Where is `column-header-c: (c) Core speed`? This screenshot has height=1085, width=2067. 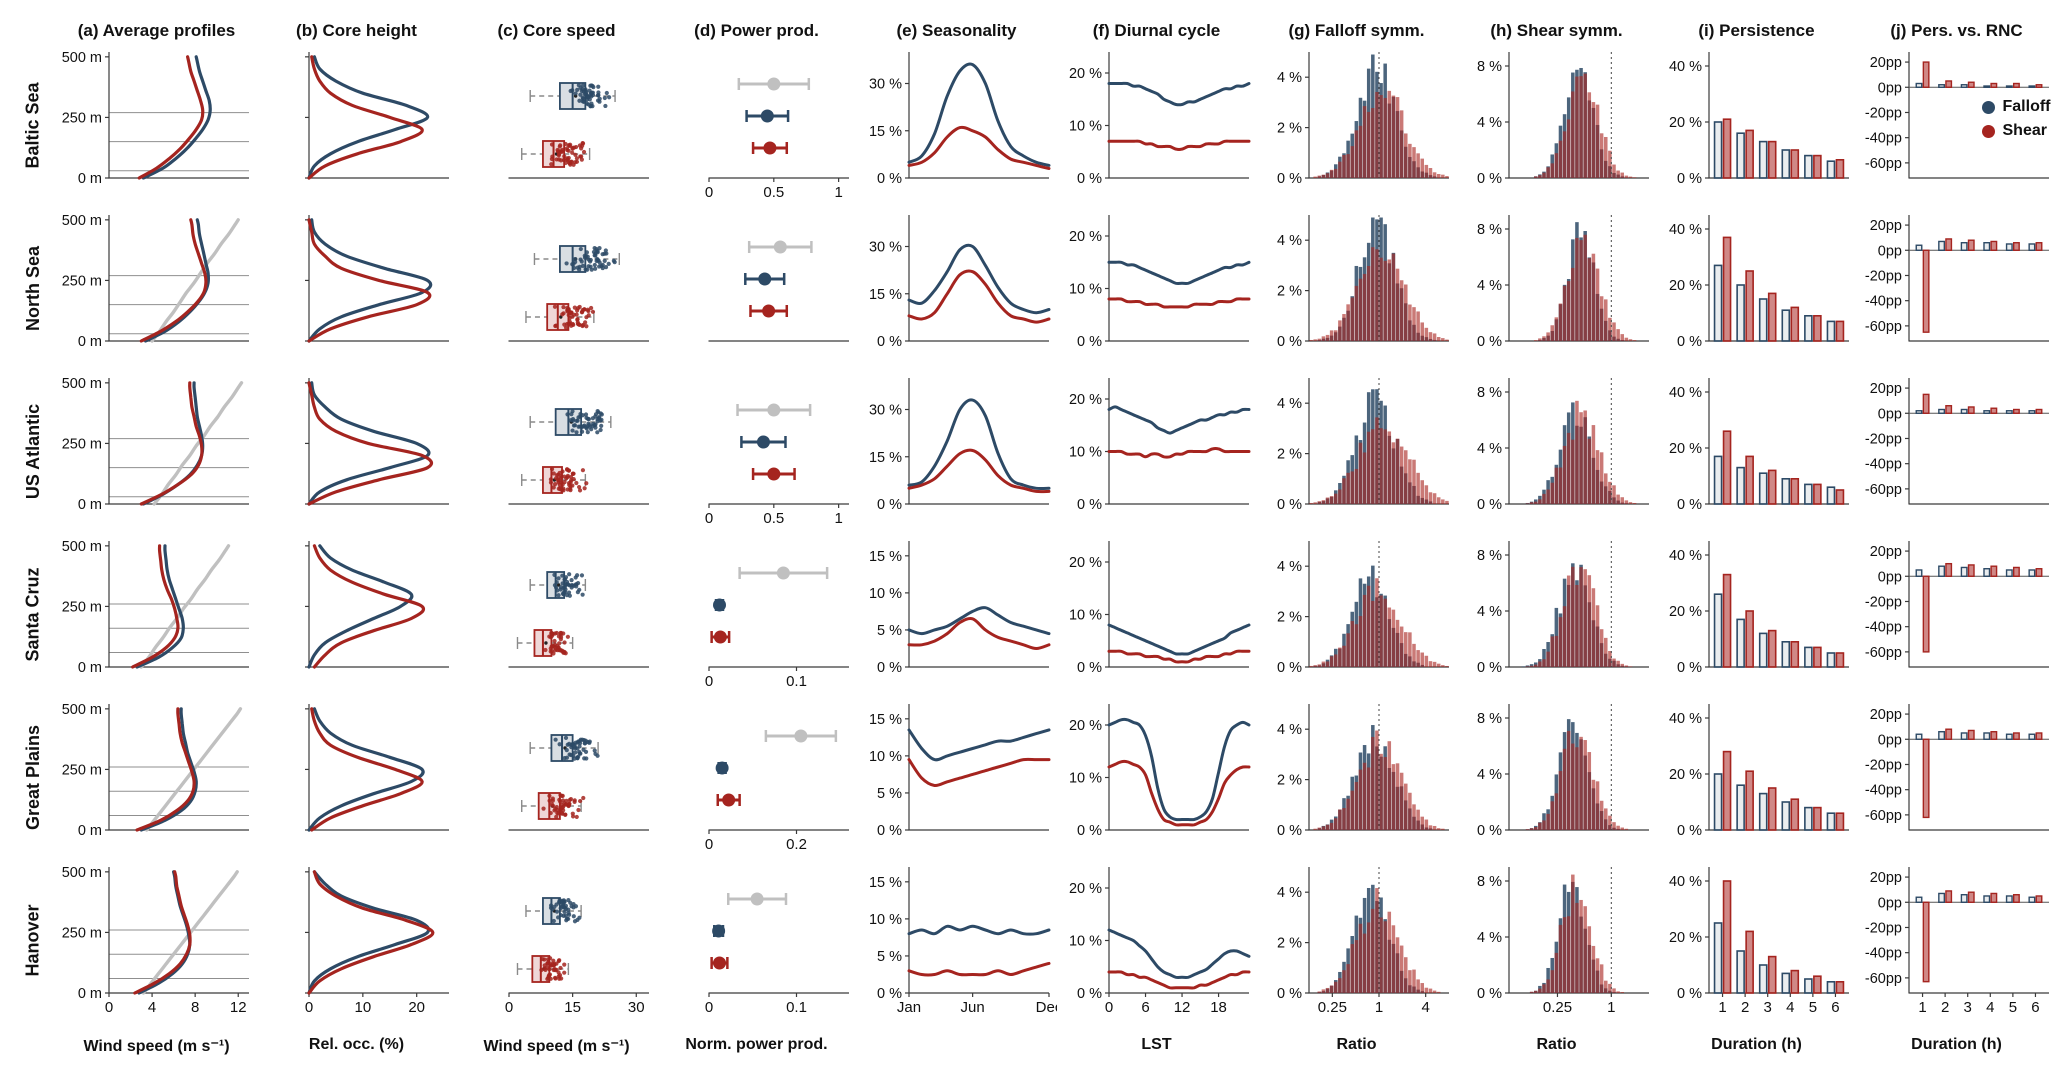 column-header-c: (c) Core speed is located at coordinates (556, 30).